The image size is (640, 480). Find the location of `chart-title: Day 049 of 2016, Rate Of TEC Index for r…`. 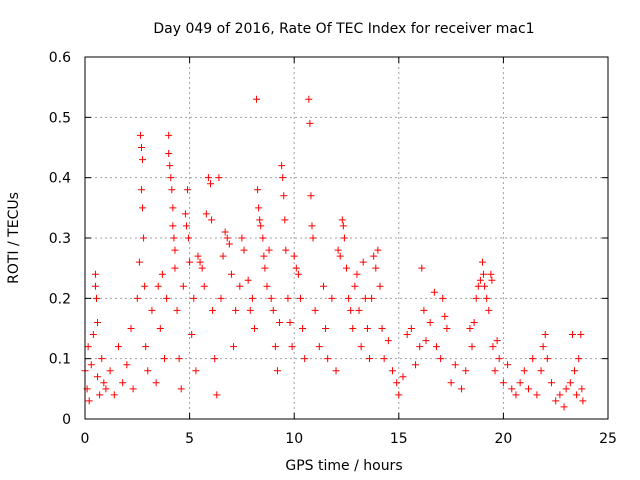

chart-title: Day 049 of 2016, Rate Of TEC Index for r… is located at coordinates (343, 29).